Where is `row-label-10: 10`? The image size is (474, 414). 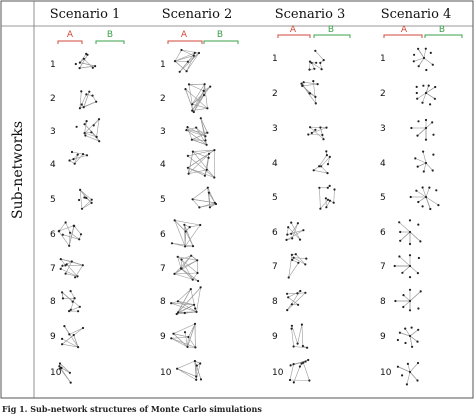
row-label-10: 10 is located at coordinates (56, 373).